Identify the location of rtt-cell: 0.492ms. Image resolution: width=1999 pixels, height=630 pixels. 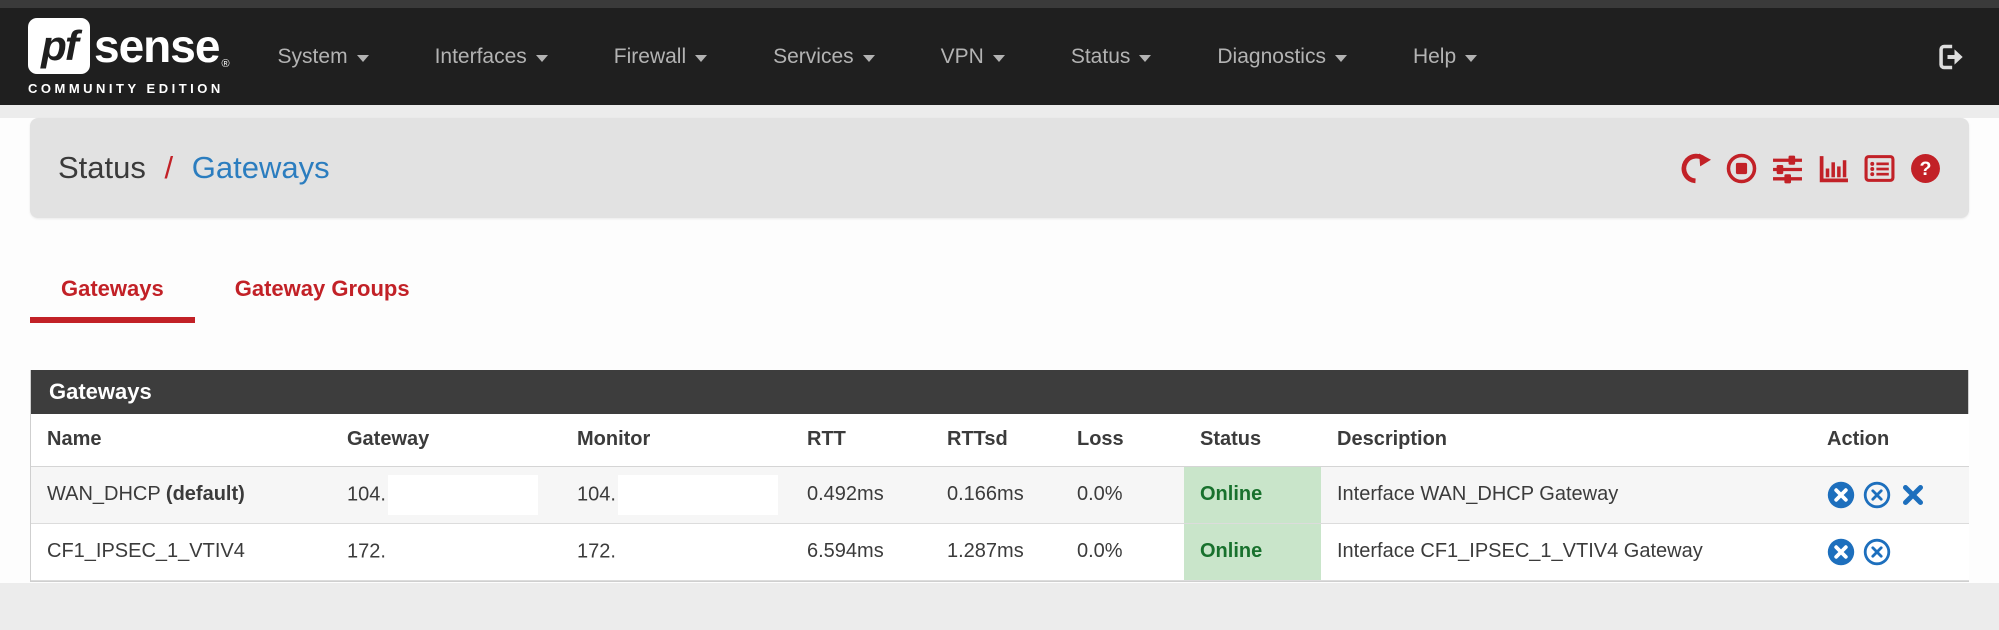
(861, 495).